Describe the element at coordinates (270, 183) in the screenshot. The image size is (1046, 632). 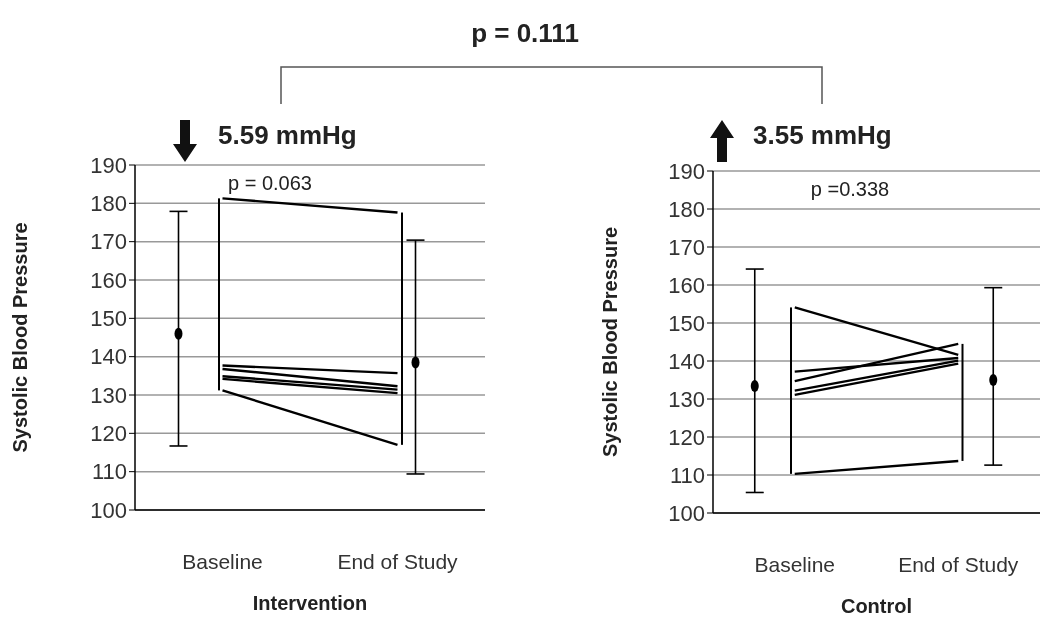
I see `annotation: p = 0.063` at that location.